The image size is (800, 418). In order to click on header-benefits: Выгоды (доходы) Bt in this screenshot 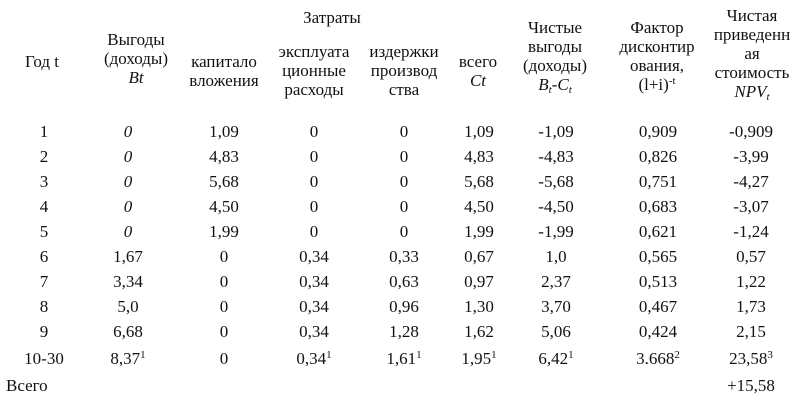, I will do `click(136, 58)`.